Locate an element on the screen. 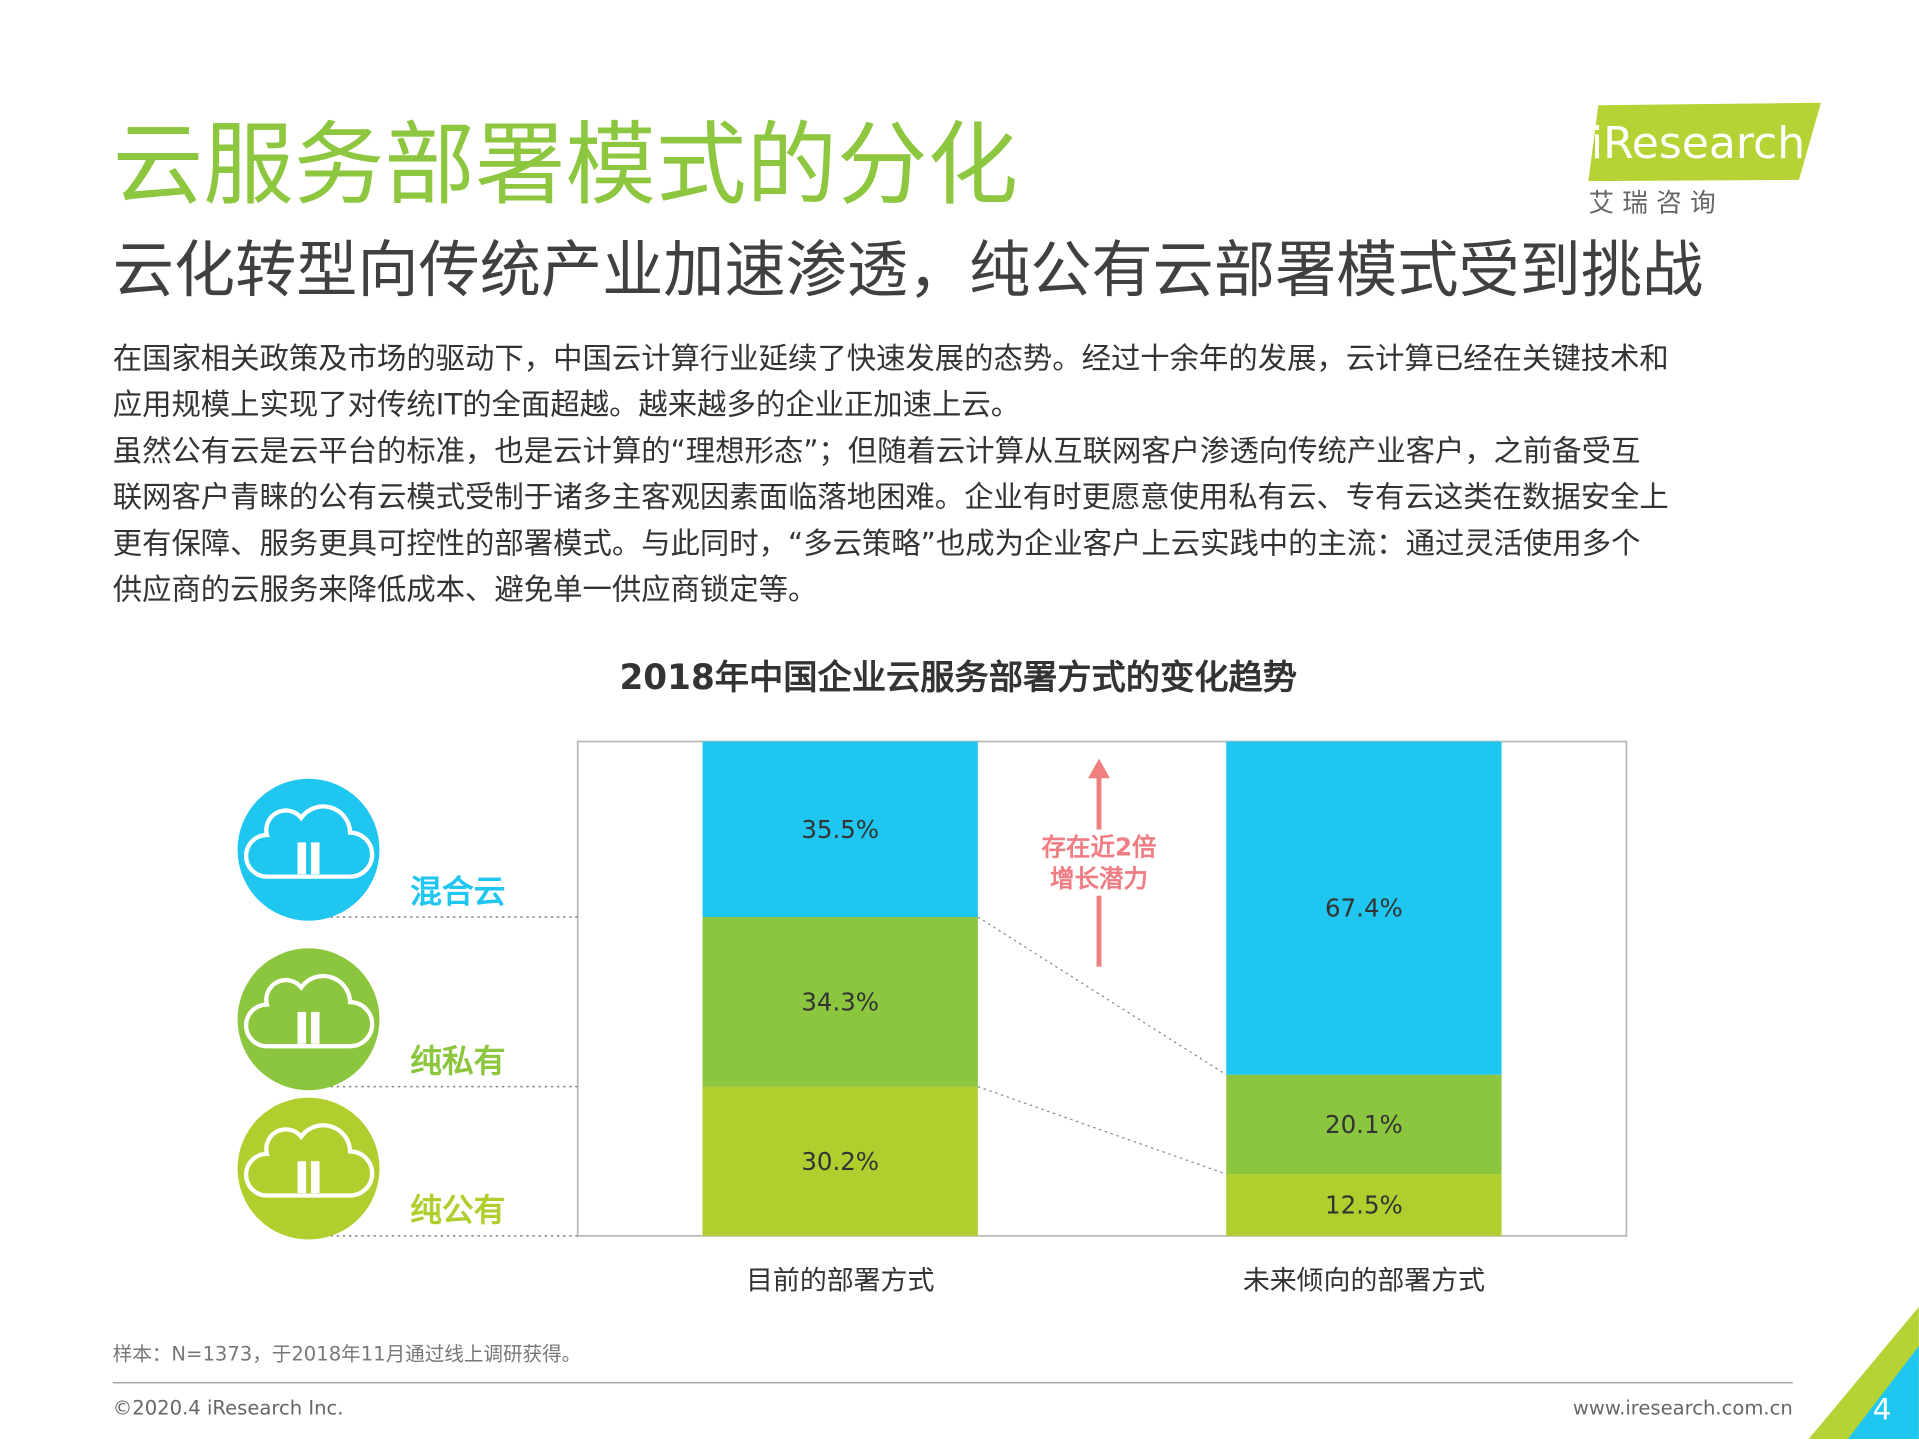  value-label: 35.5% is located at coordinates (840, 829).